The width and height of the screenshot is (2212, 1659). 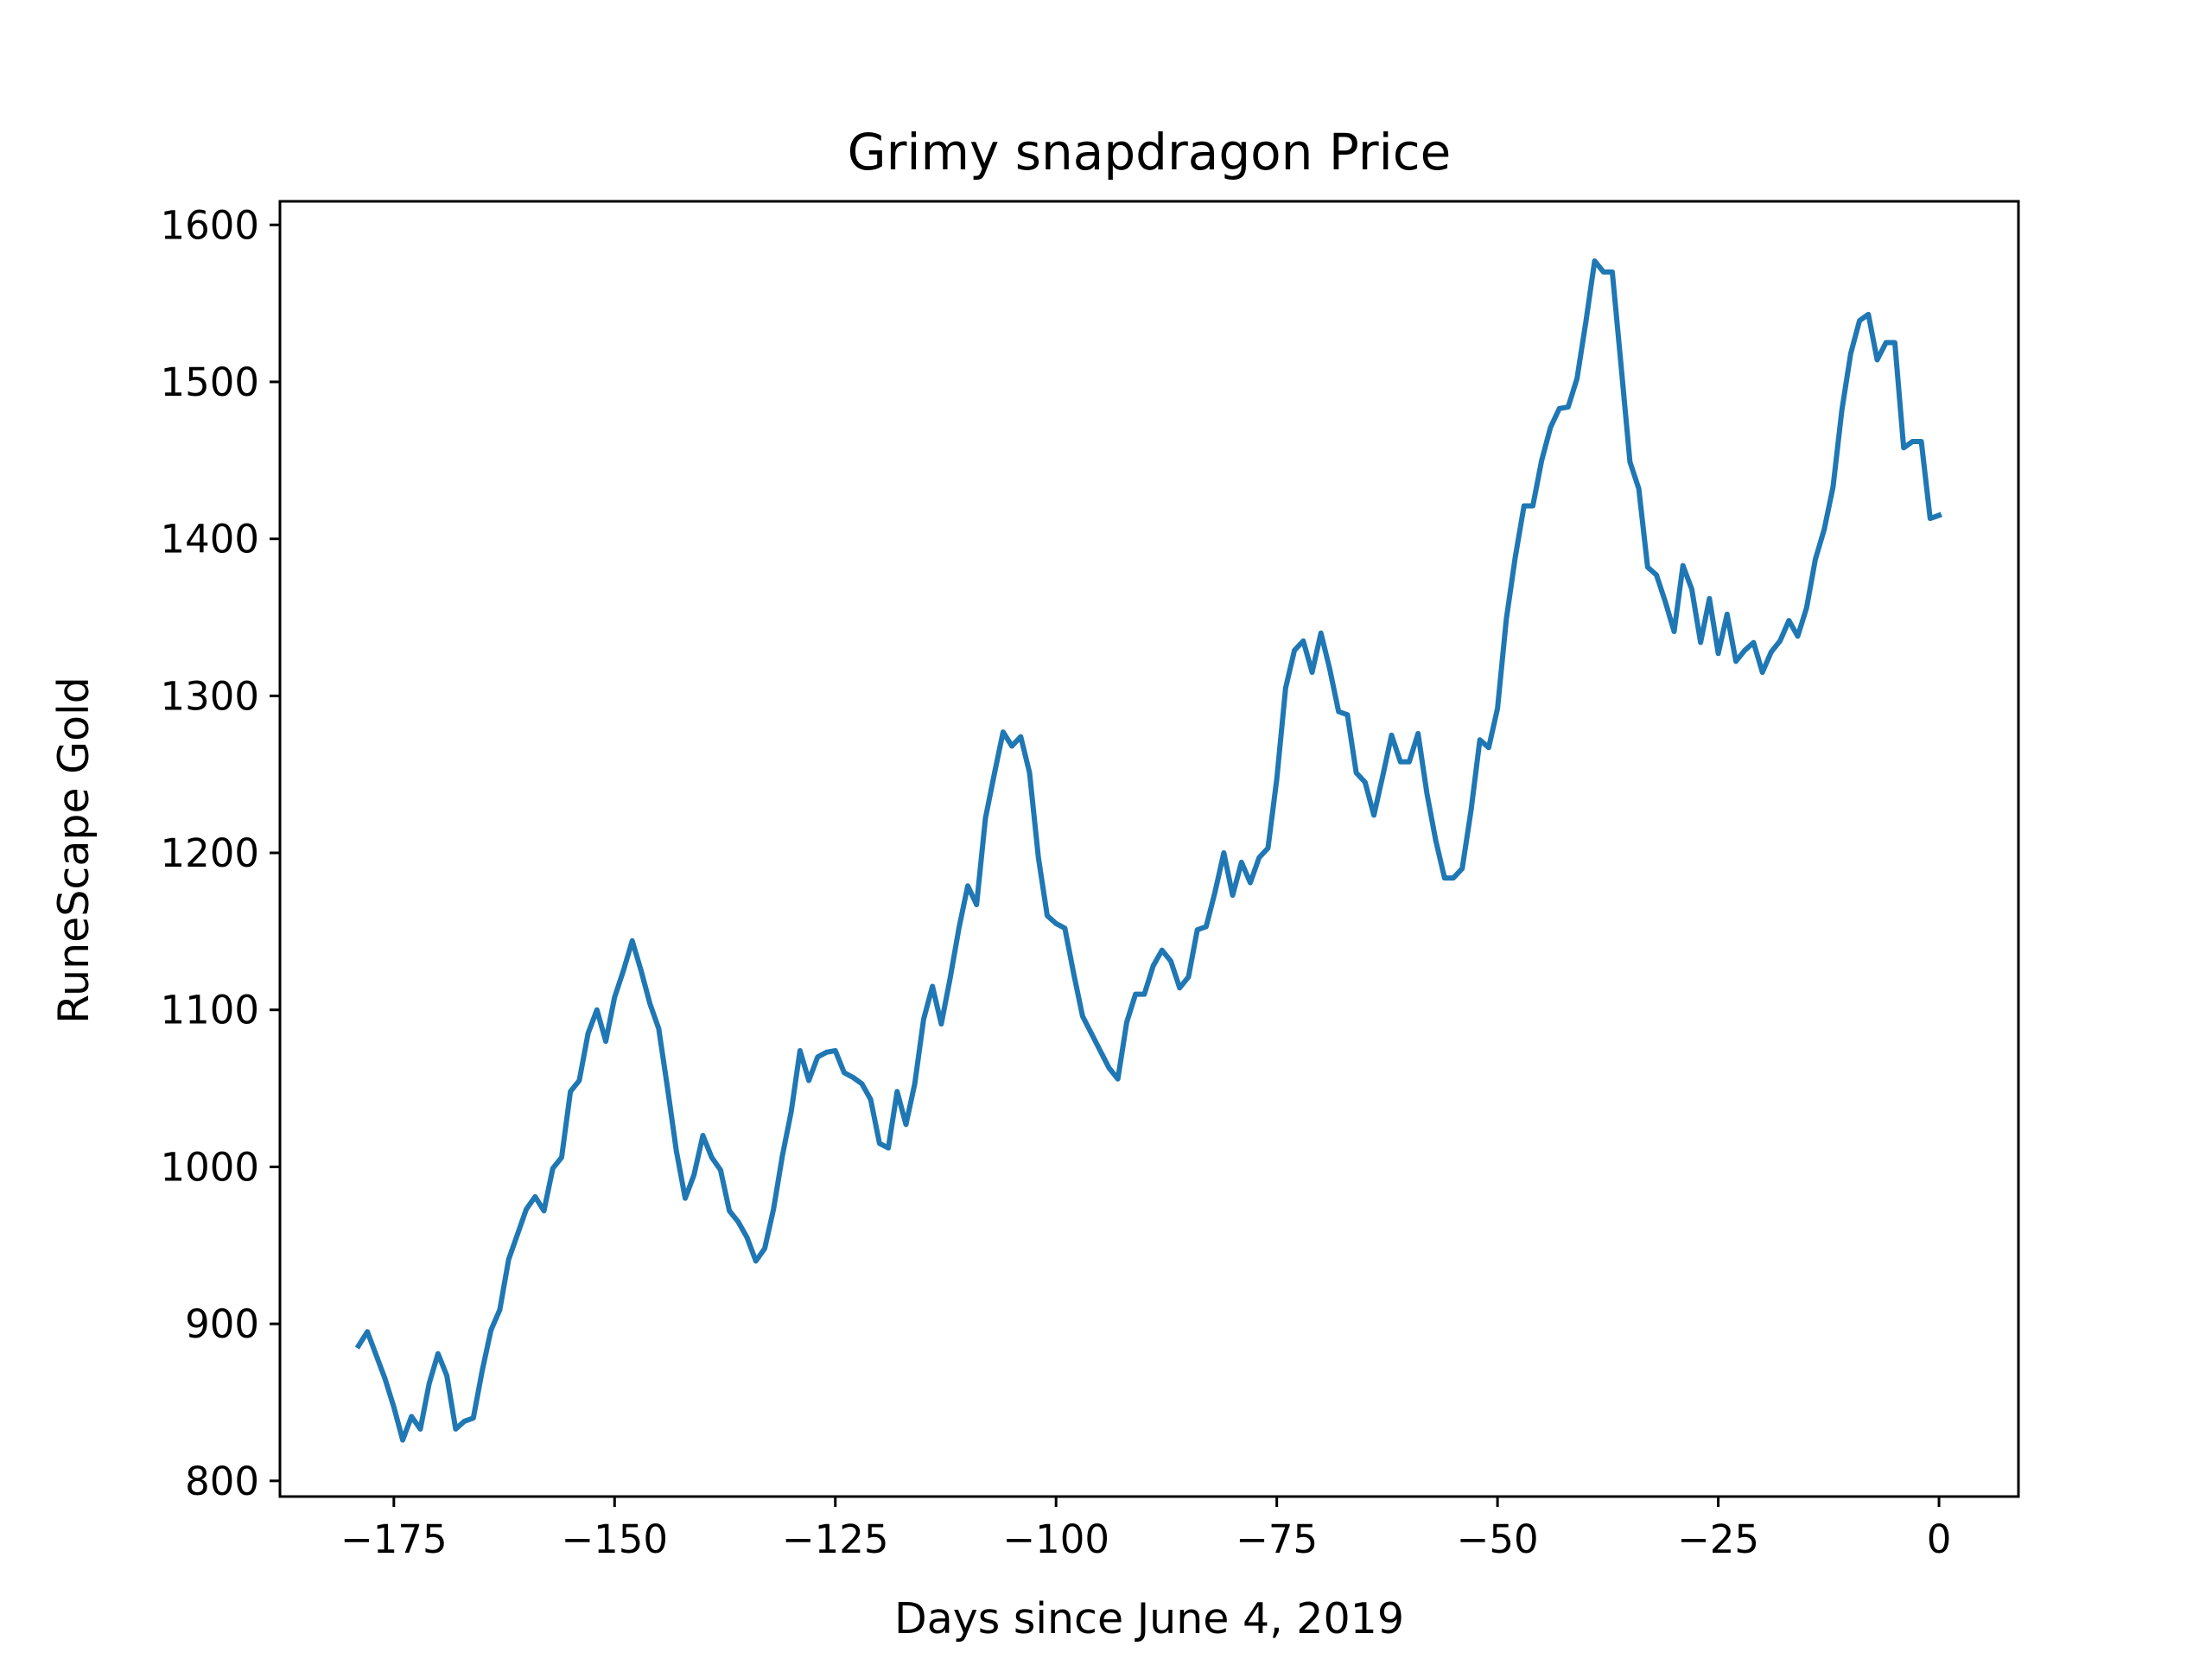 I want to click on x-tick-label: −75, so click(x=1277, y=1539).